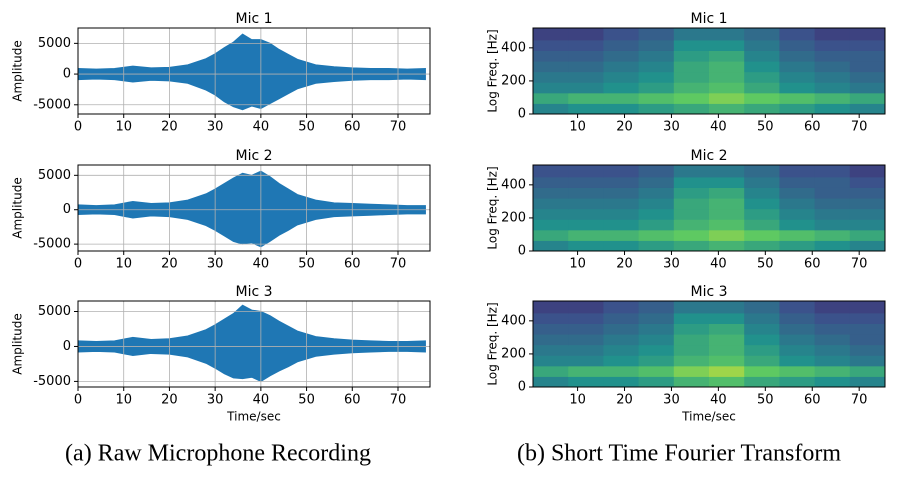 The height and width of the screenshot is (483, 899). What do you see at coordinates (708, 156) in the screenshot?
I see `panel-title: Mic 2` at bounding box center [708, 156].